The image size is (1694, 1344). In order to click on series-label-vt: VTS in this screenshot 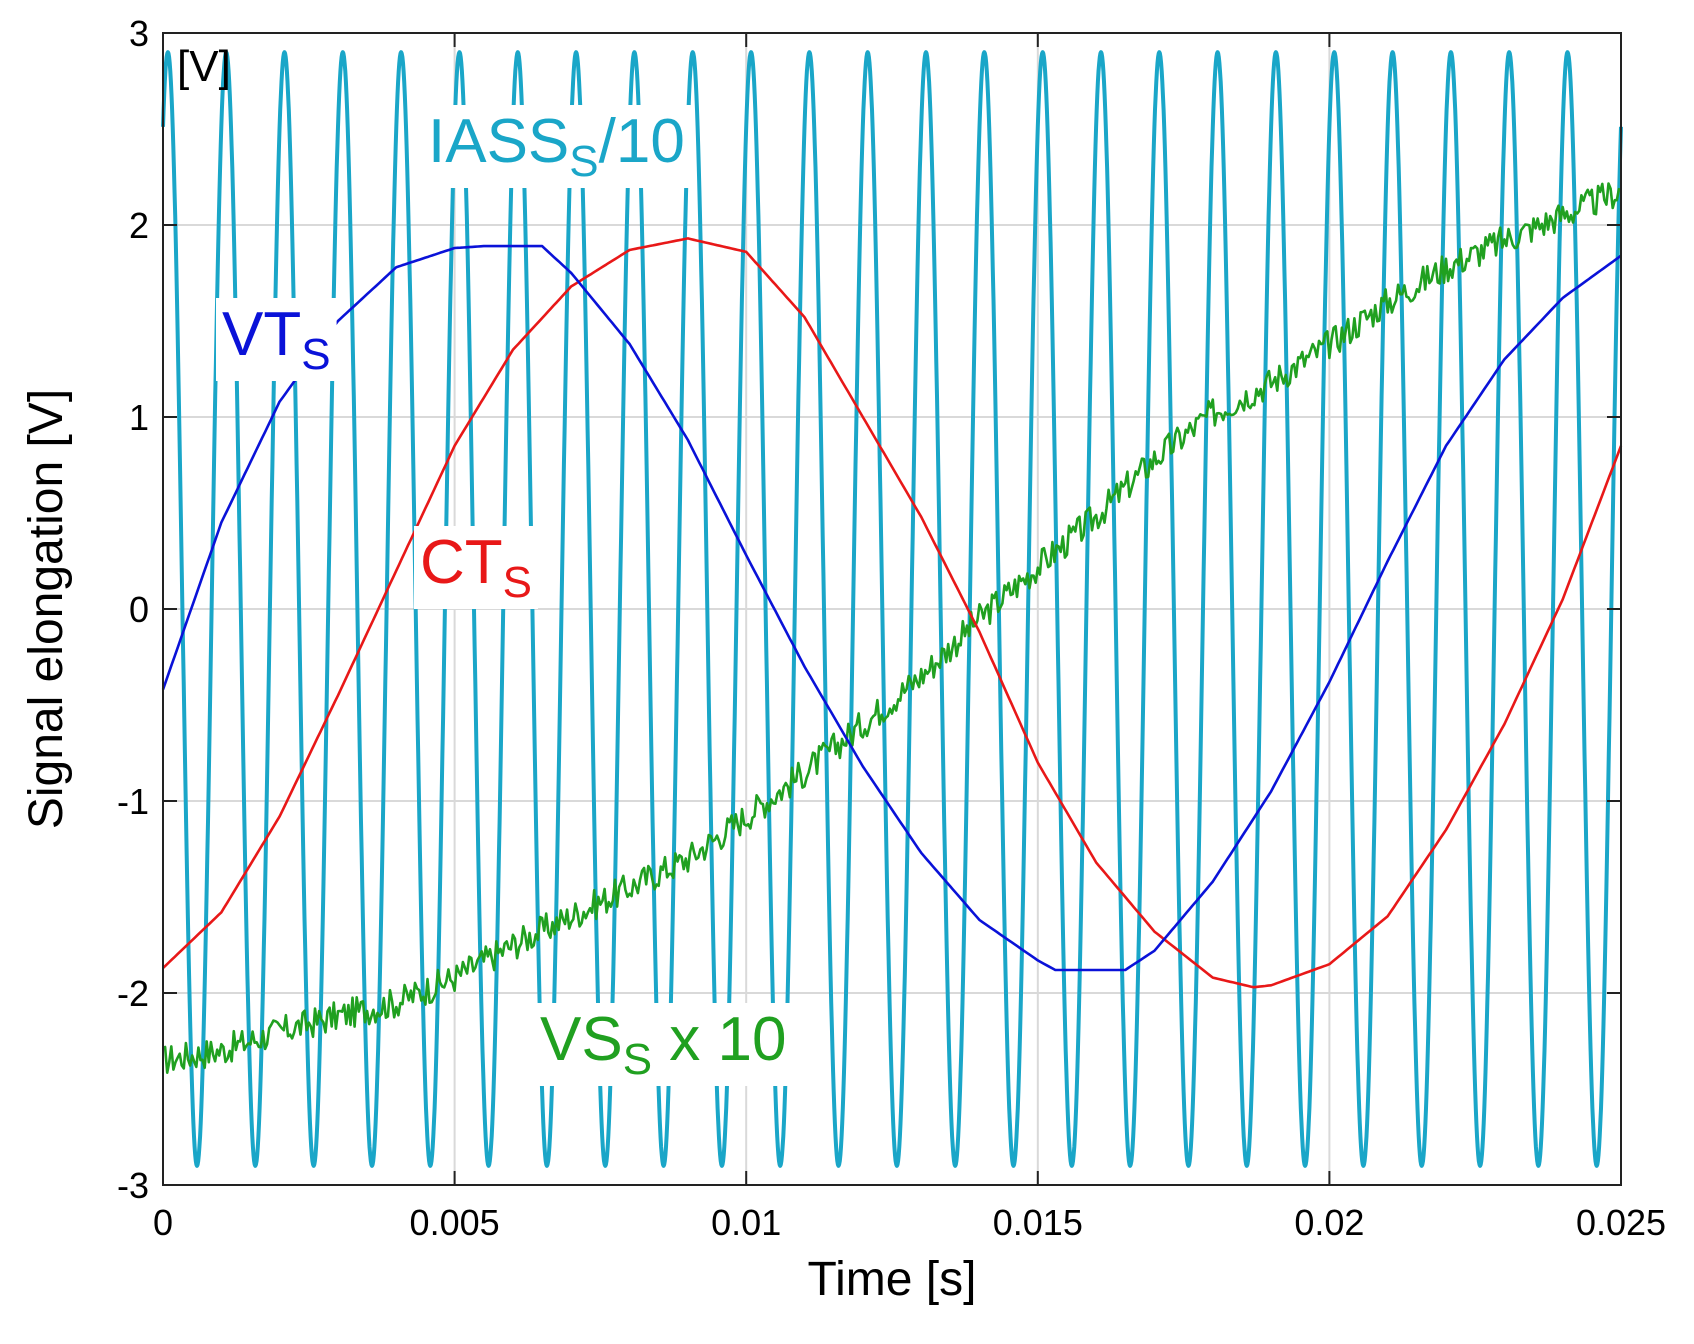, I will do `click(276, 339)`.